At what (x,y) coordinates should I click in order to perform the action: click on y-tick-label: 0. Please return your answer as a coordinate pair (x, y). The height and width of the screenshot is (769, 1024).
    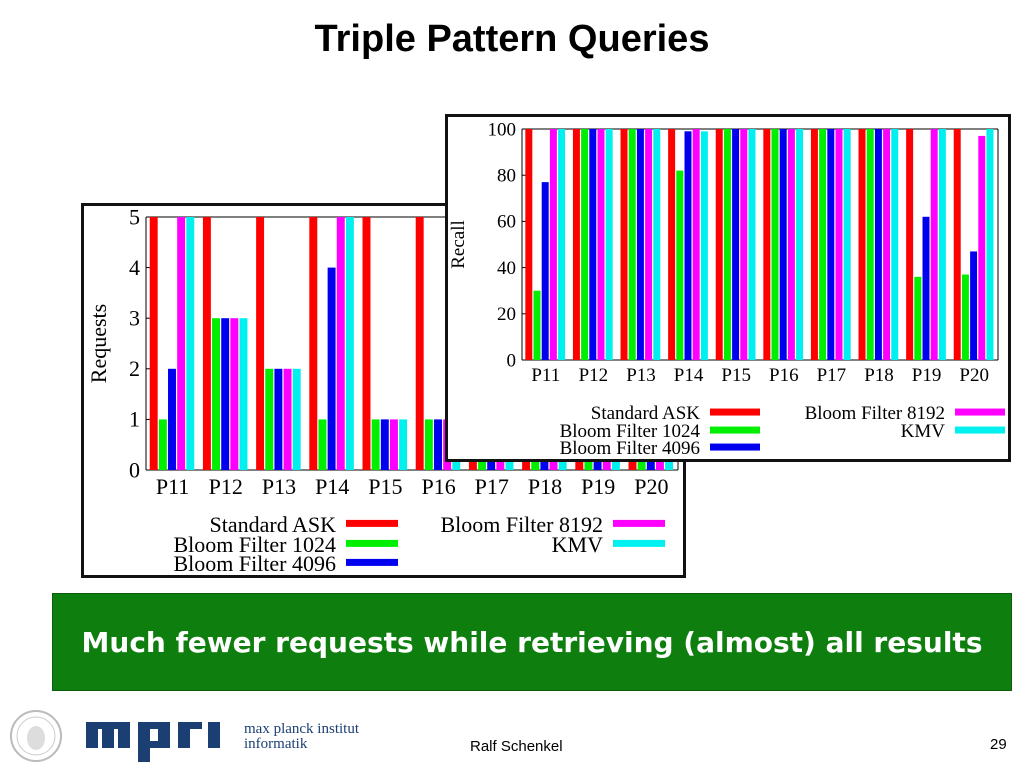
    Looking at the image, I should click on (134, 469).